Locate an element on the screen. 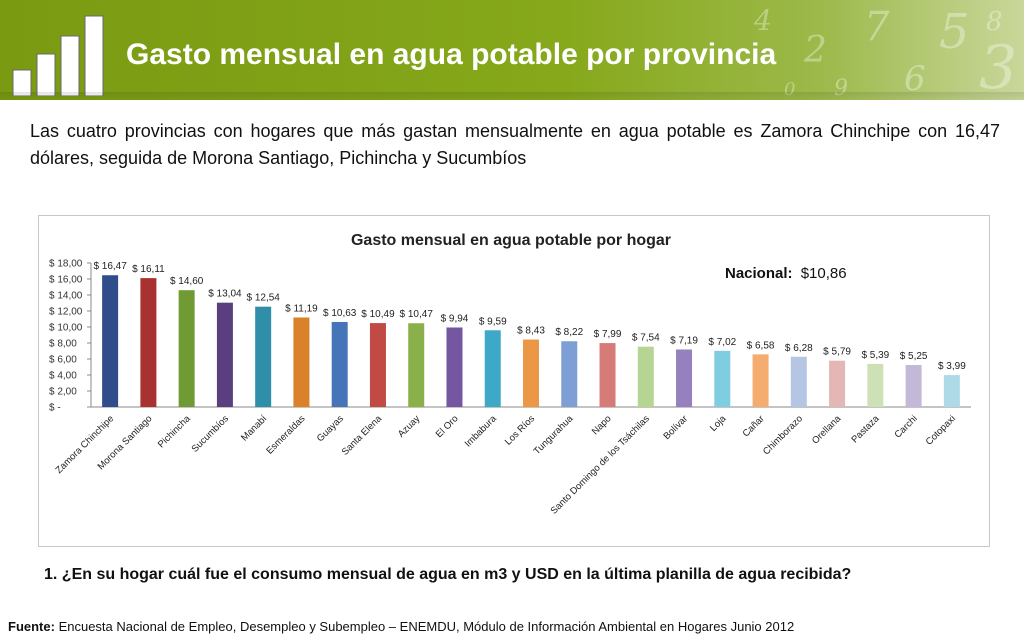 Image resolution: width=1024 pixels, height=639 pixels. bar-value-label: $ 10,63 is located at coordinates (340, 313).